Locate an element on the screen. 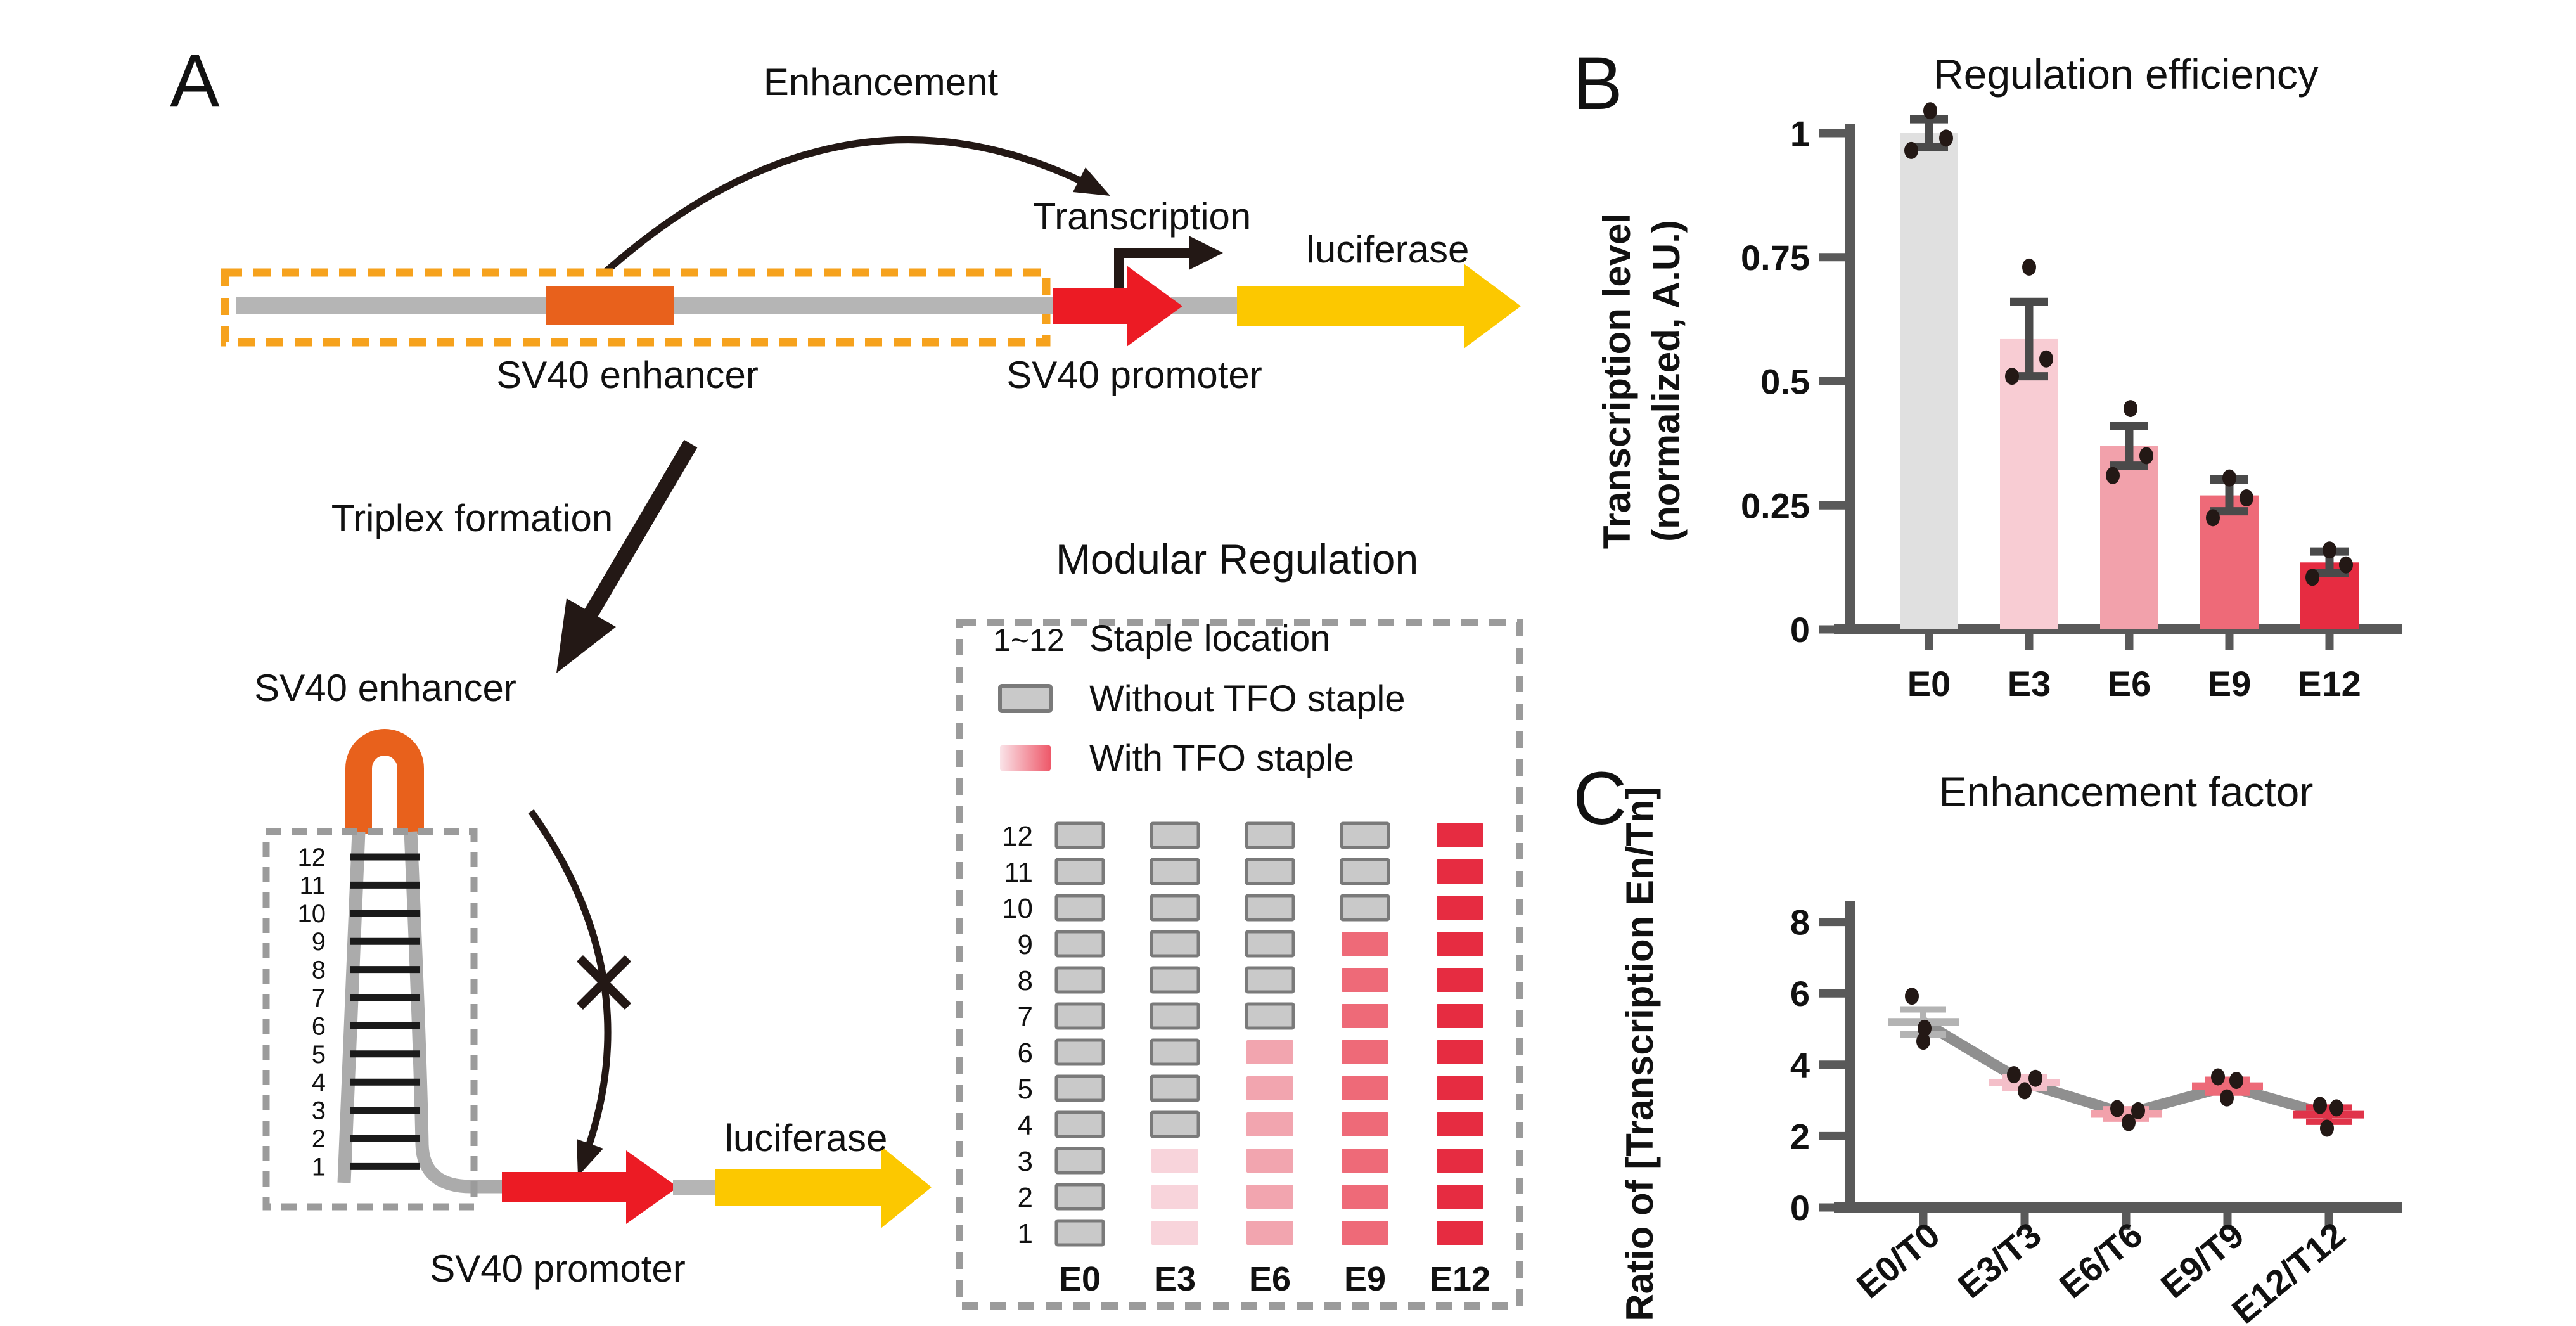 This screenshot has height=1326, width=2576. ladder-rung-number: 8 is located at coordinates (319, 970).